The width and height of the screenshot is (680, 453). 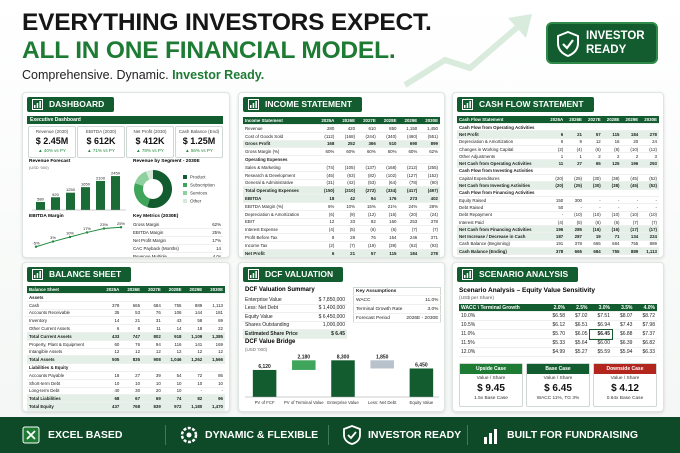 What do you see at coordinates (173, 321) in the screenshot?
I see `value-cell: 43` at bounding box center [173, 321].